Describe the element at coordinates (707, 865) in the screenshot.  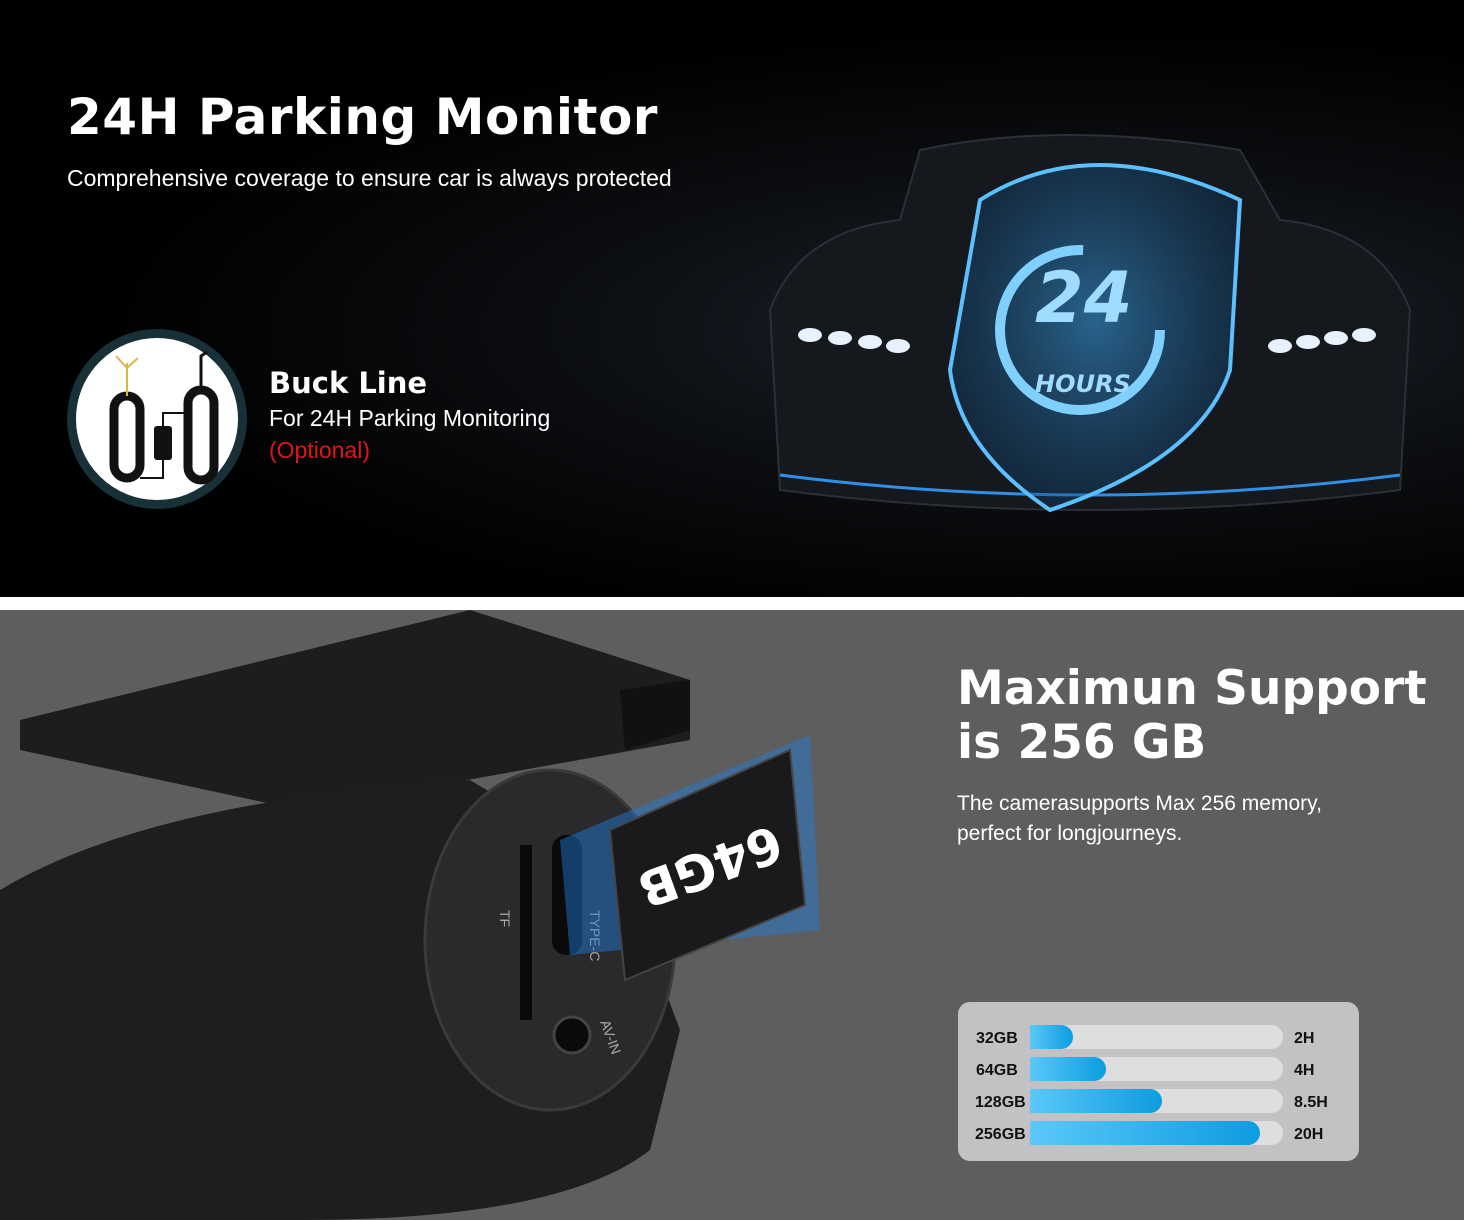
I see `sd-card-icon` at that location.